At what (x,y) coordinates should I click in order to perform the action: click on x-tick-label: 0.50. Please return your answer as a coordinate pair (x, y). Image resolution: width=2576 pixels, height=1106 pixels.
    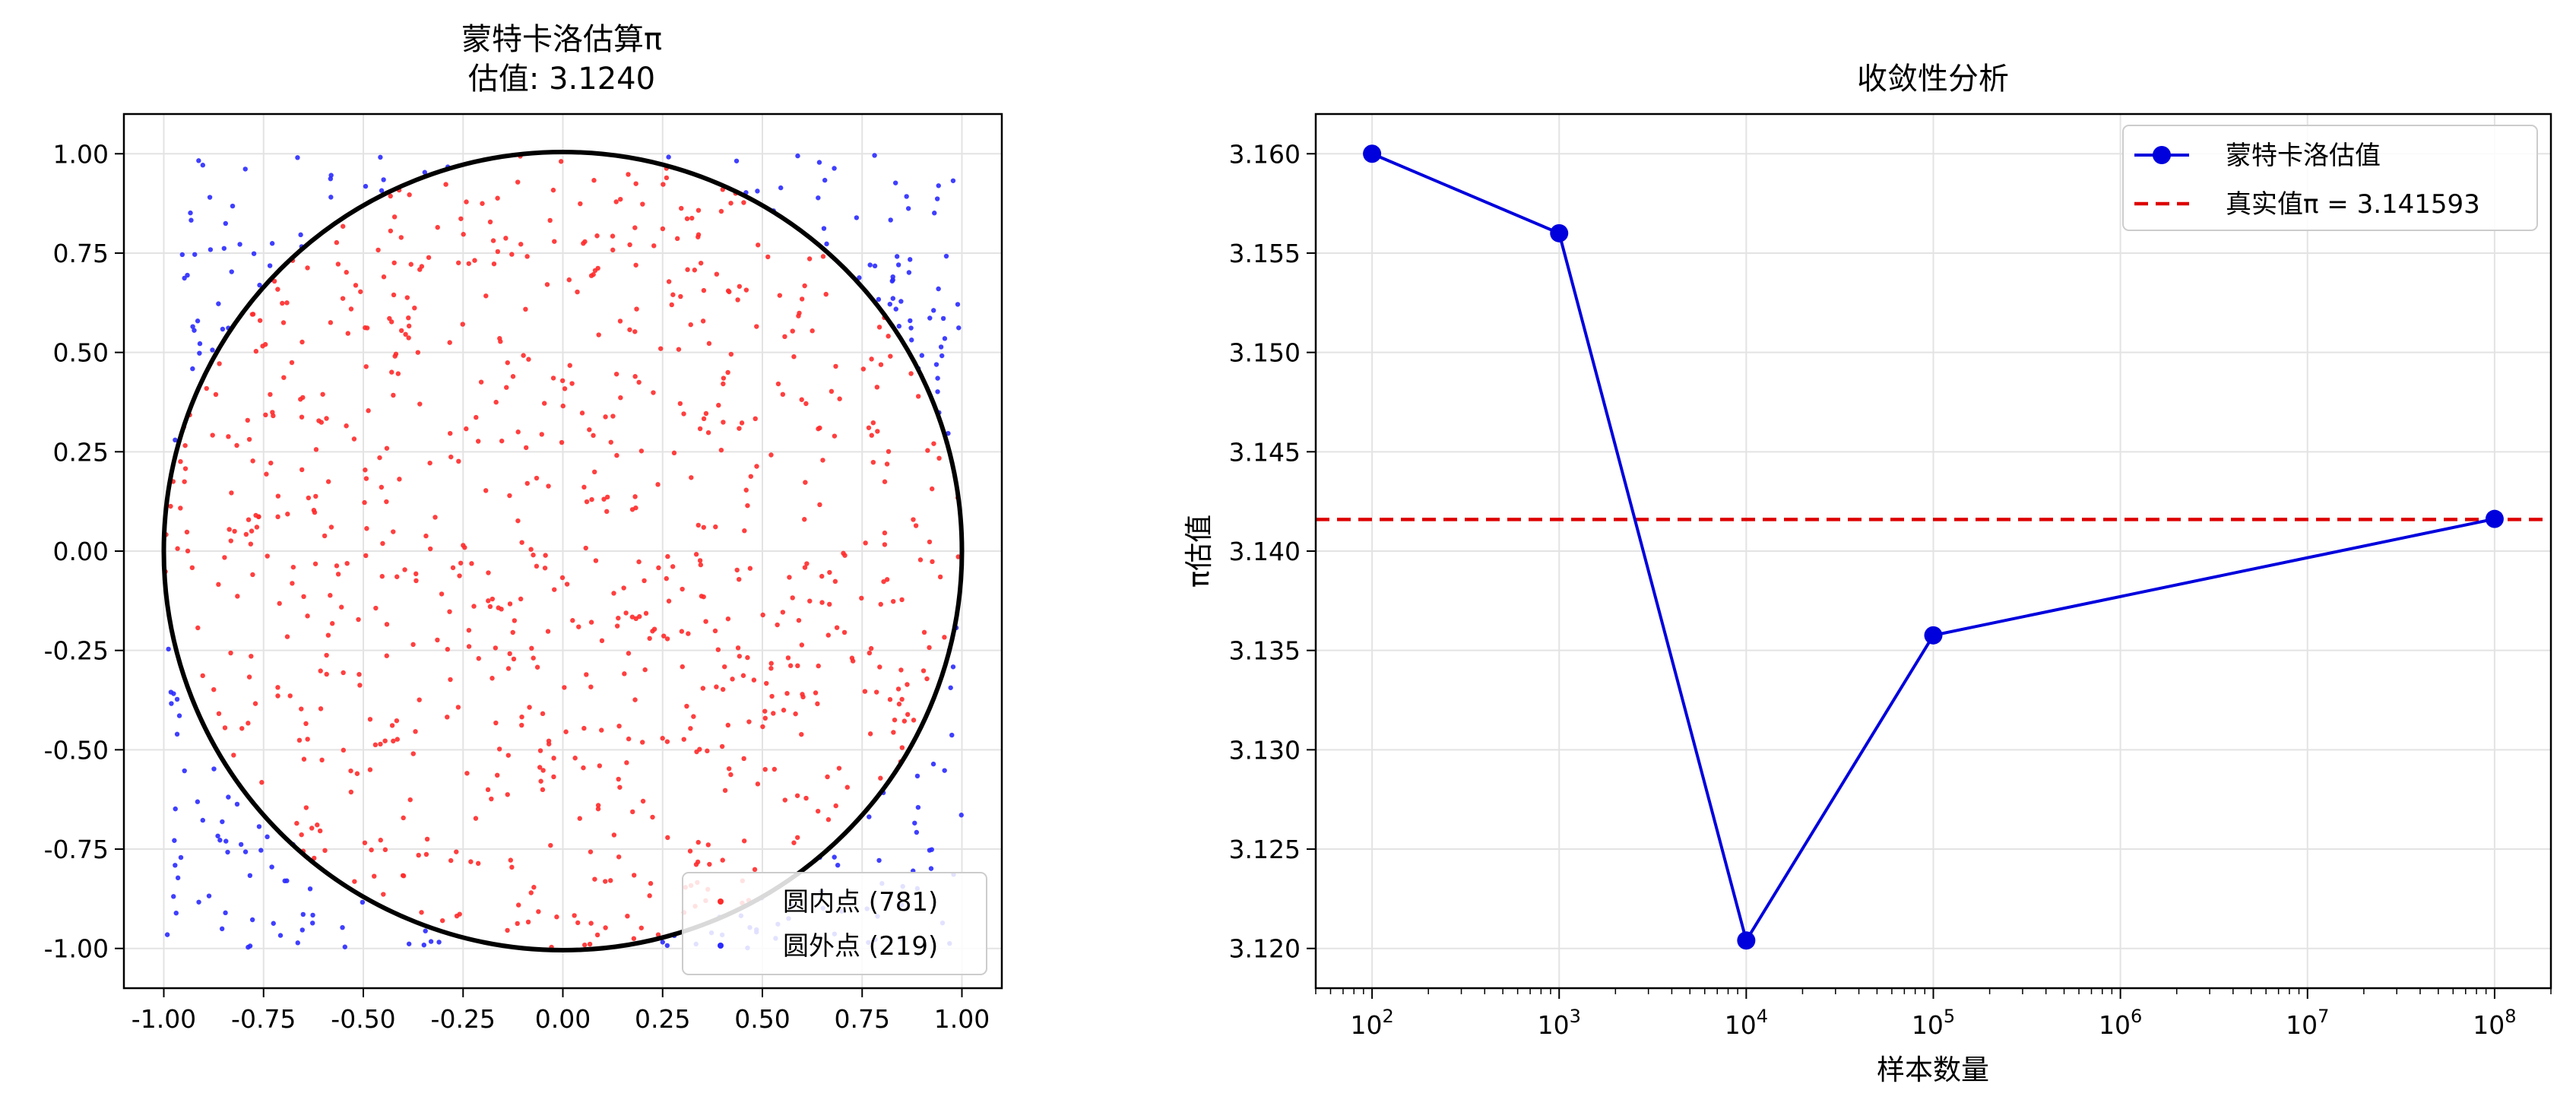
    Looking at the image, I should click on (762, 1019).